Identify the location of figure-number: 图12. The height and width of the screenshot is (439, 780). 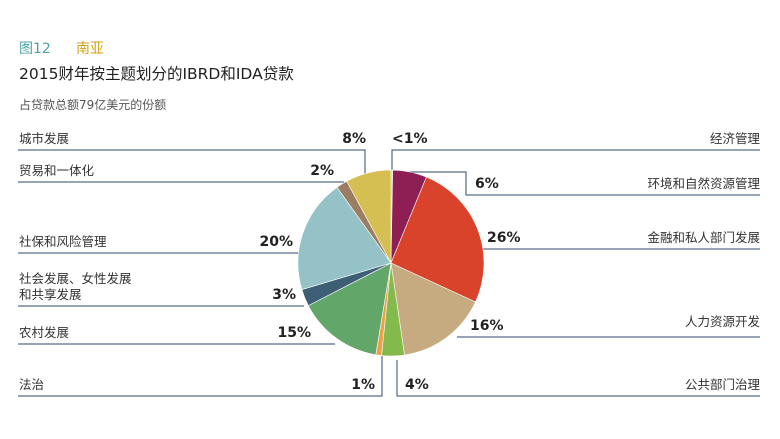
(35, 49).